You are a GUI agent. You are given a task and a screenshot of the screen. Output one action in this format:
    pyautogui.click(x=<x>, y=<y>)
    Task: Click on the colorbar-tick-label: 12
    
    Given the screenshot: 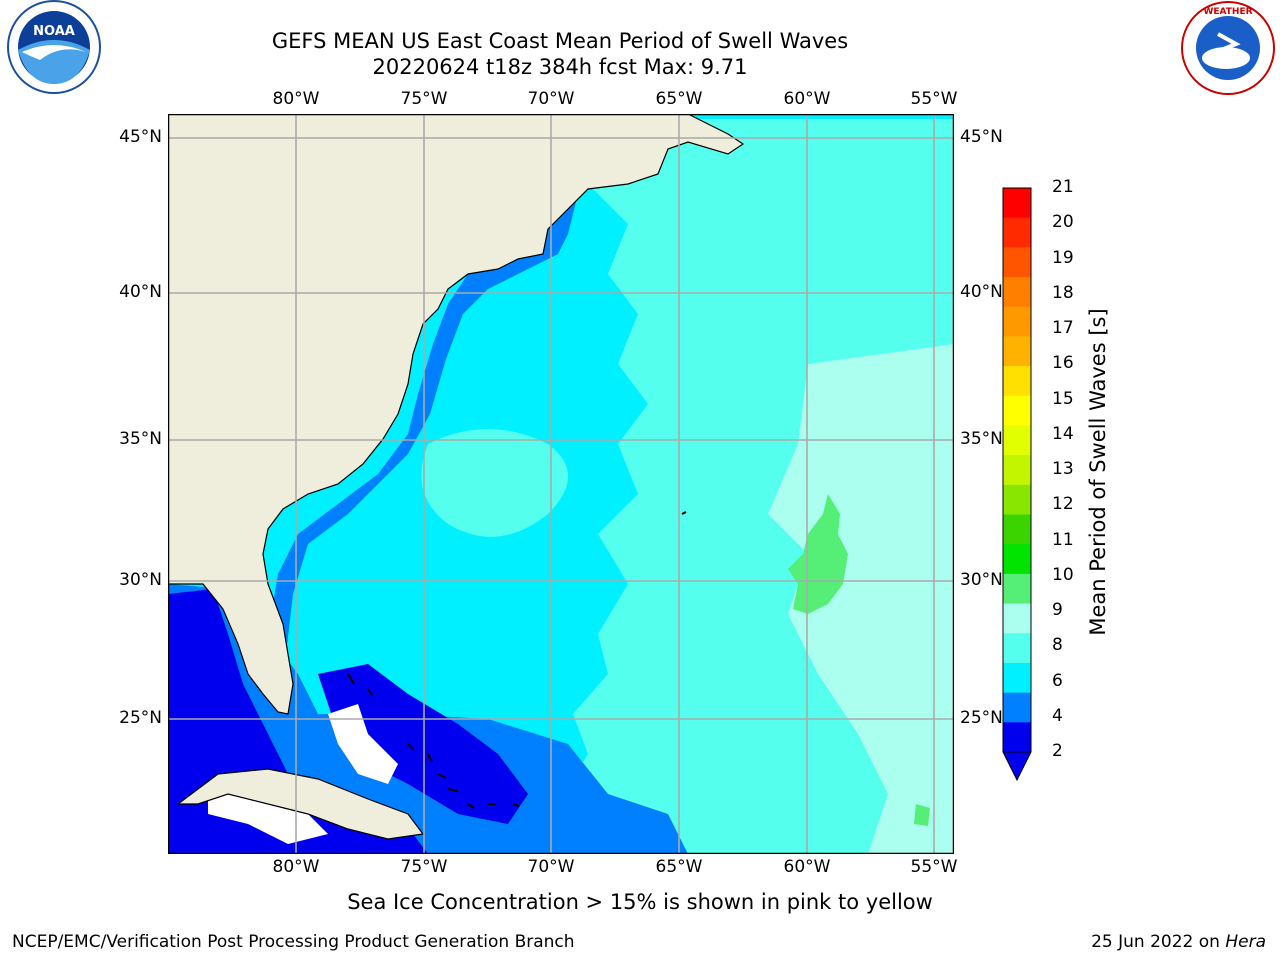 What is the action you would take?
    pyautogui.click(x=1063, y=504)
    